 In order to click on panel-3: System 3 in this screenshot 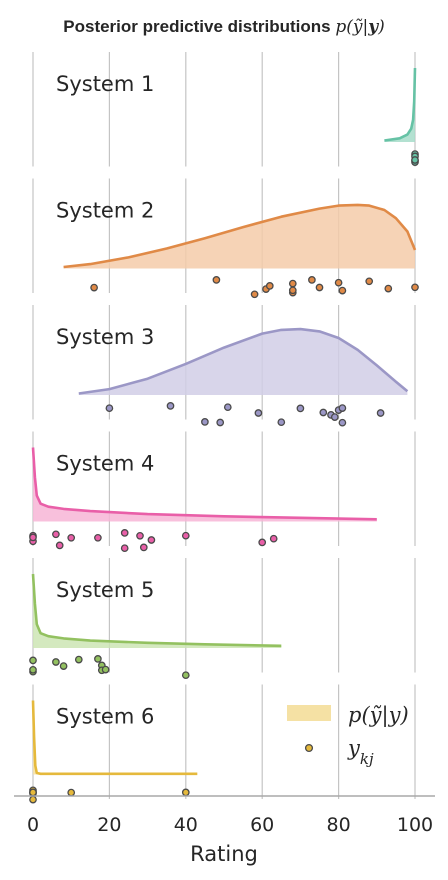, I will do `click(224, 366)`.